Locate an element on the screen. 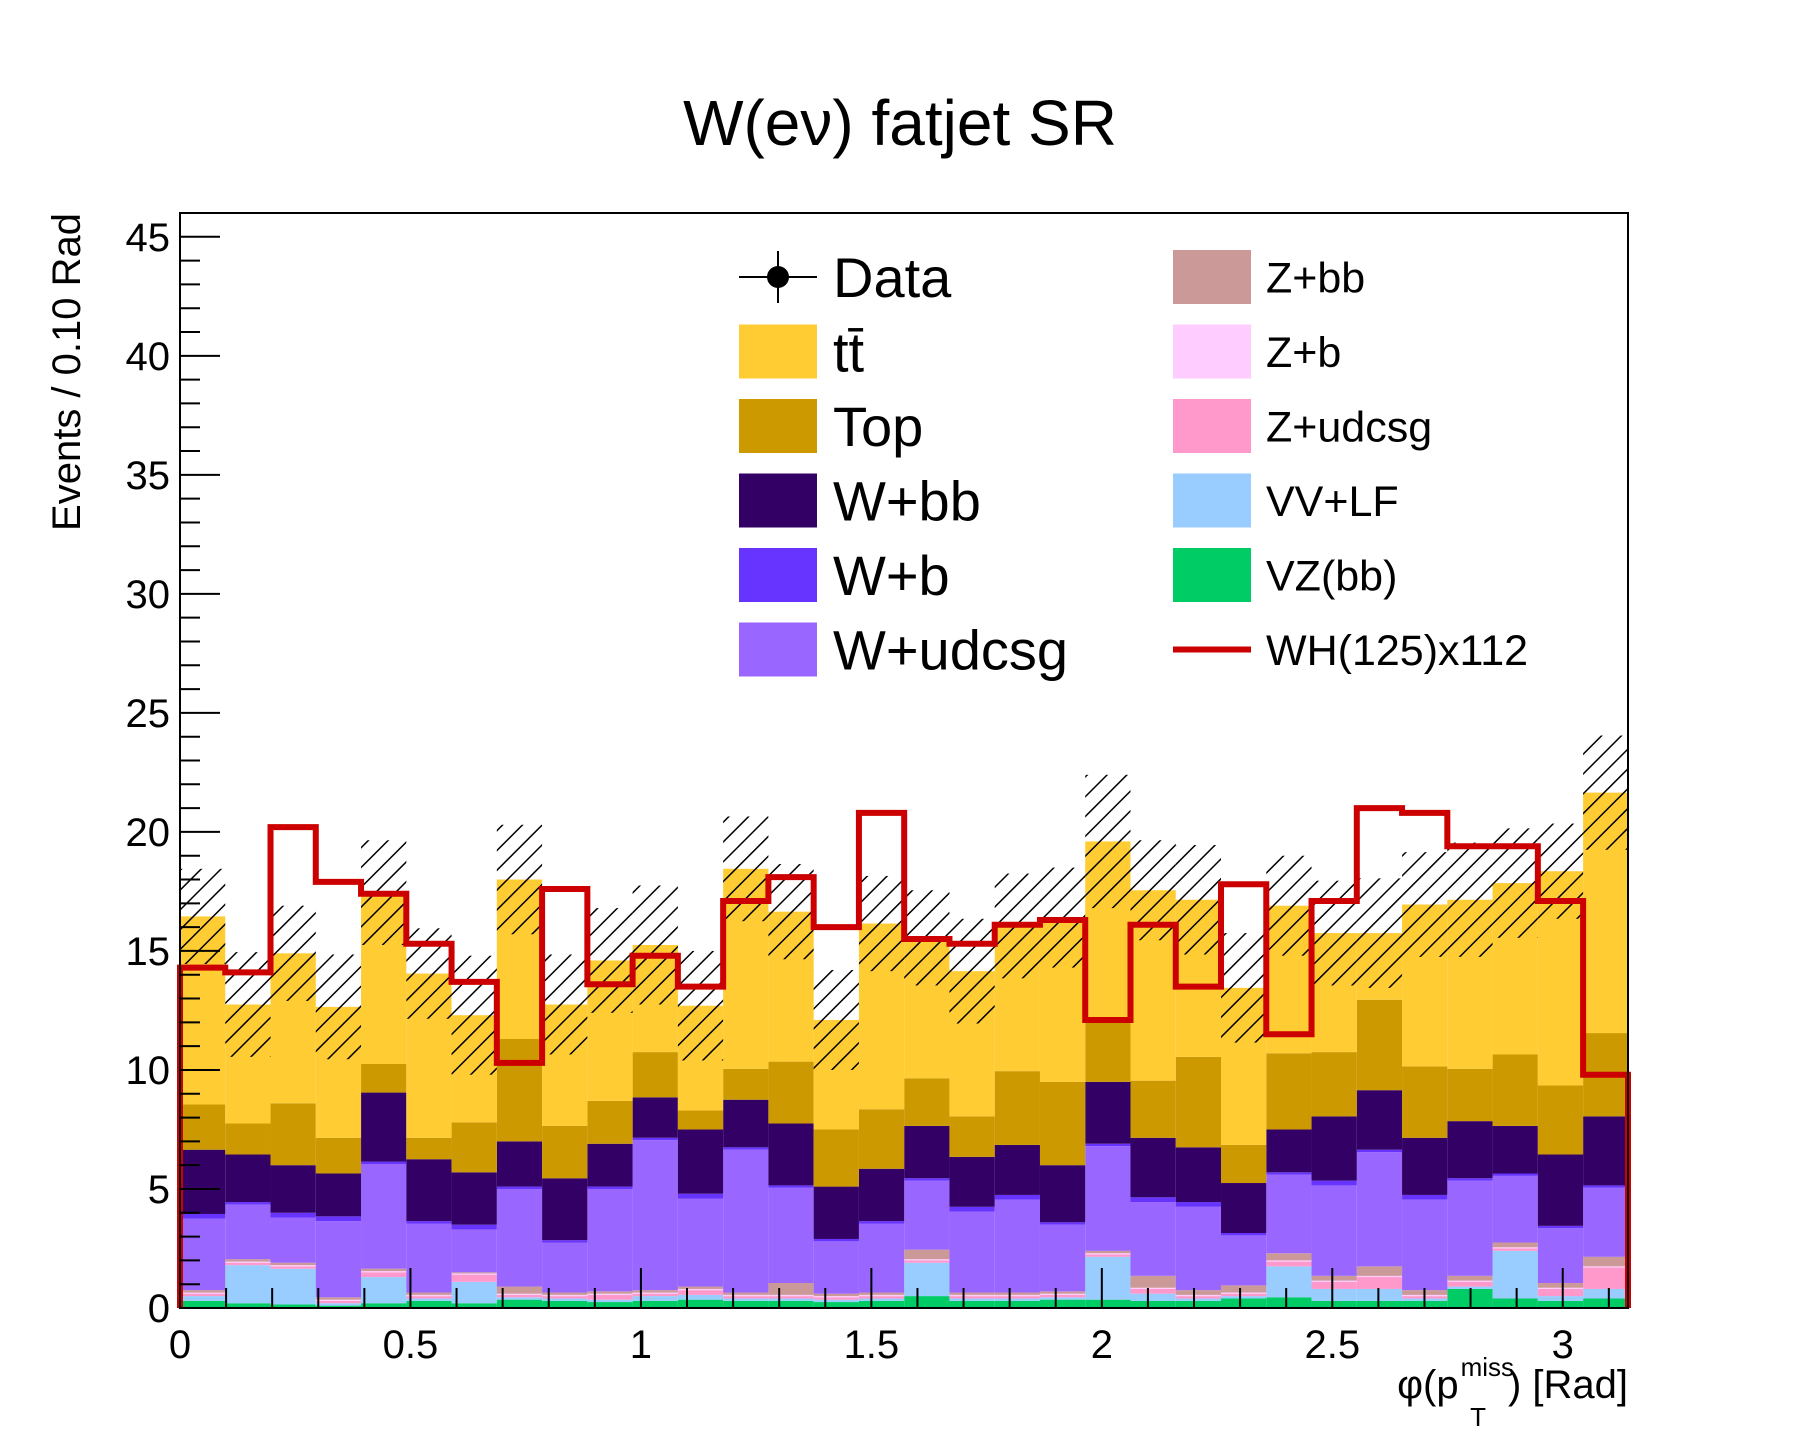 This screenshot has height=1445, width=1800. legend-label-z-udcsg: Z+udcsg is located at coordinates (1349, 427).